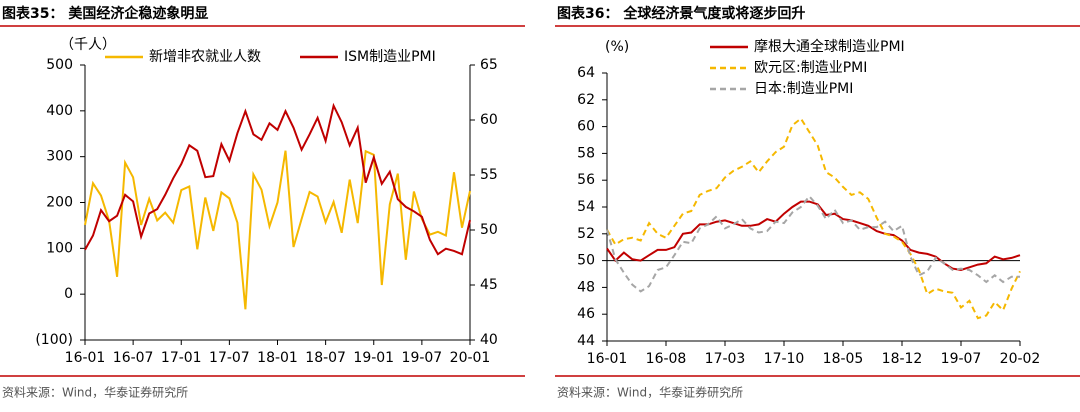 Image resolution: width=1080 pixels, height=412 pixels. What do you see at coordinates (681, 13) in the screenshot?
I see `chart-title: 图表36： 全球经济景气度或将逐步回升` at bounding box center [681, 13].